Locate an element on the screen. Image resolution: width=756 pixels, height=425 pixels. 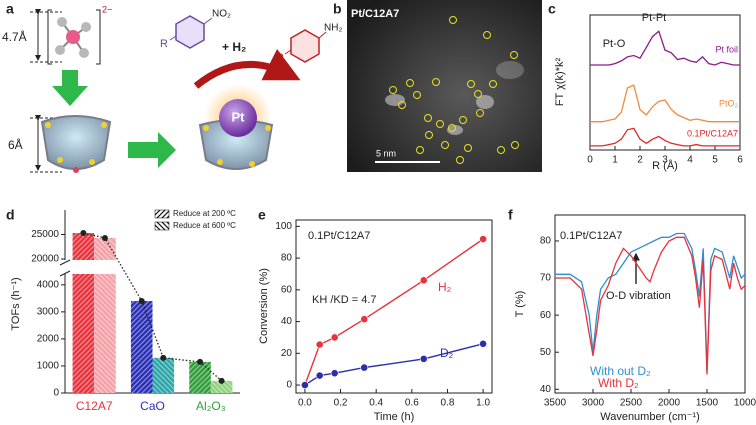
y-tick-label: 70 is located at coordinates (546, 278).